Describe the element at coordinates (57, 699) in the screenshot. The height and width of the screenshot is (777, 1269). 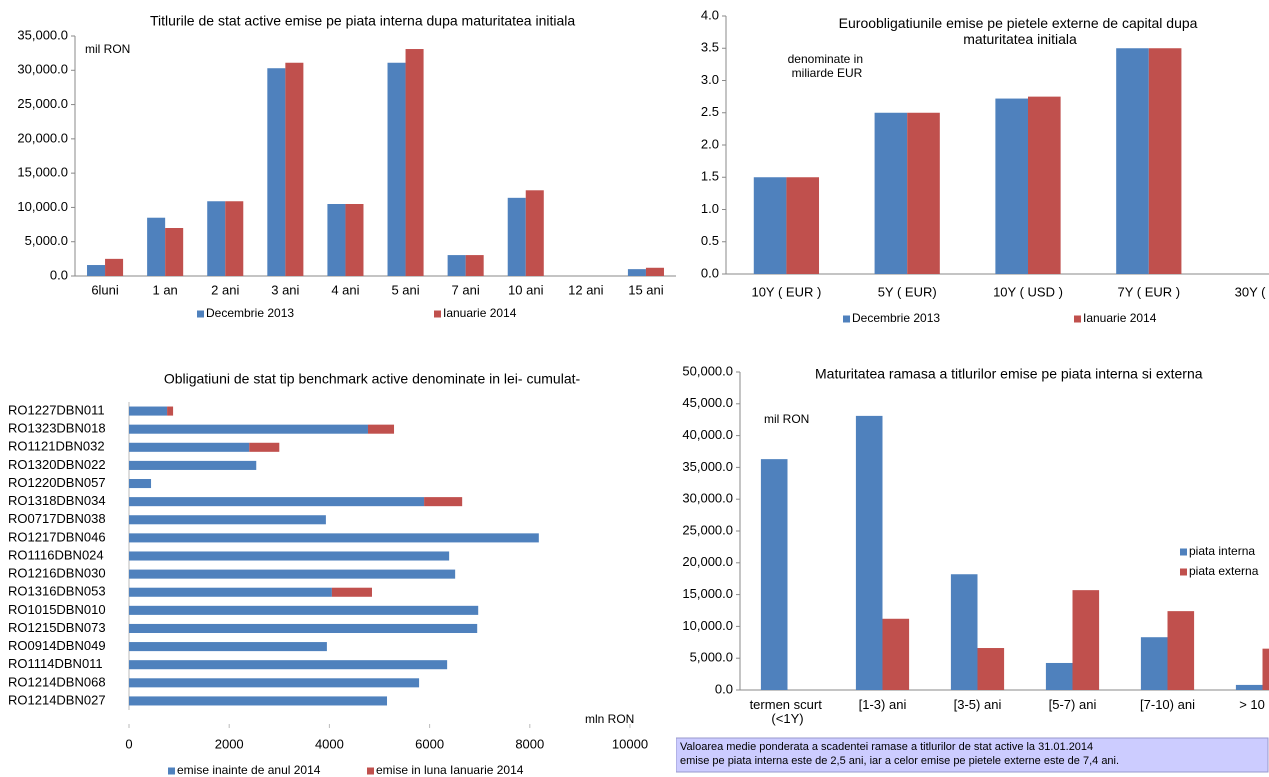
I see `y-tick-label: RO1214DBN027` at that location.